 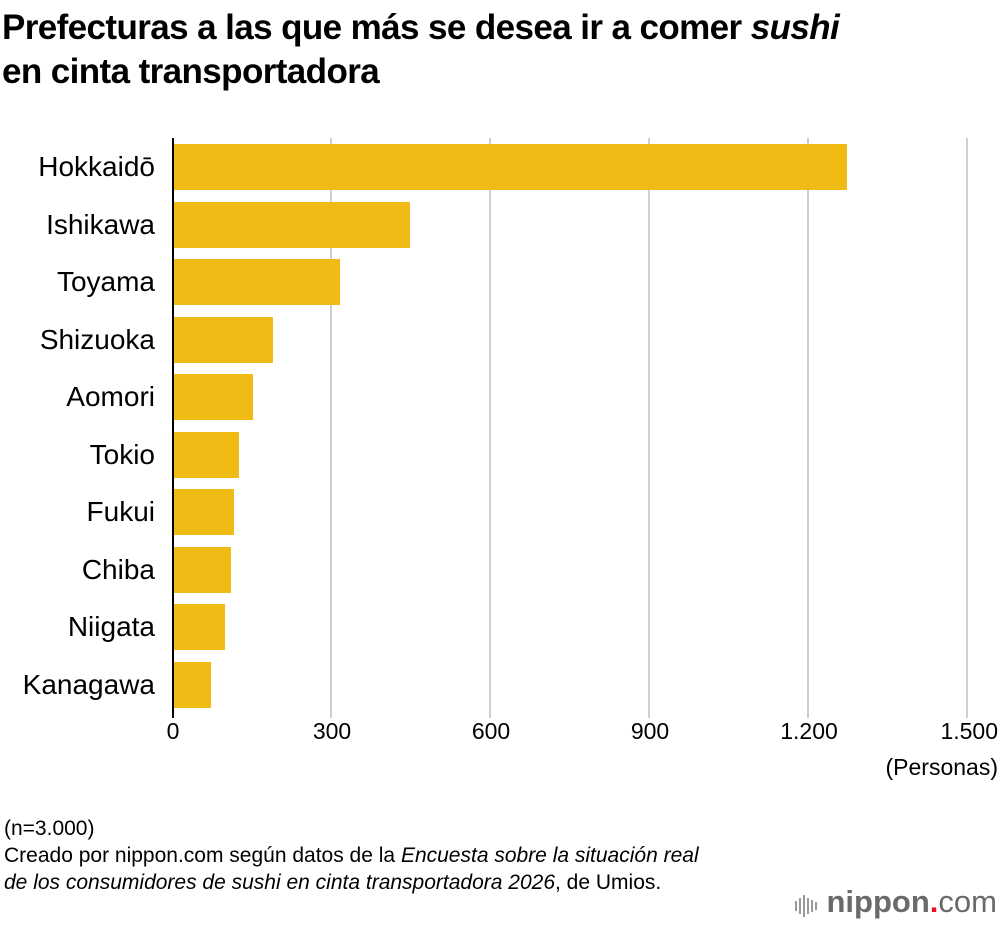 I want to click on category-label: Toyama, so click(x=105, y=281).